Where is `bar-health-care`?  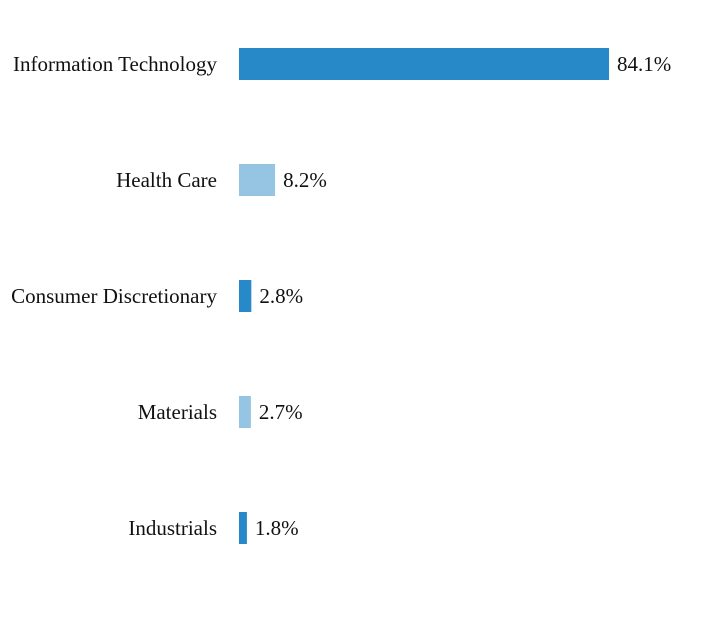
bar-health-care is located at coordinates (257, 180).